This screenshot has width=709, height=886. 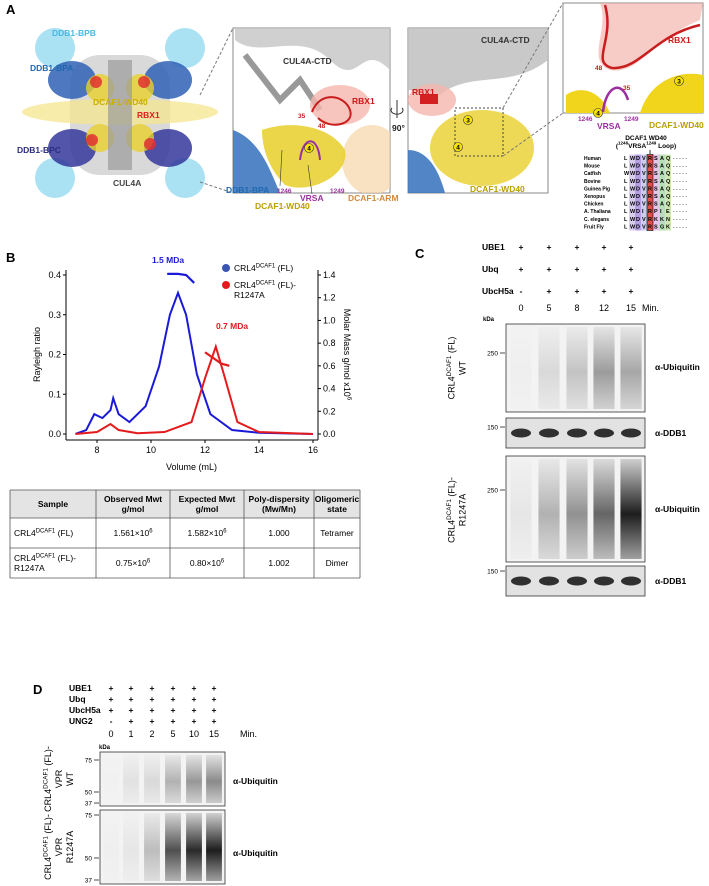 I want to click on structure-label: CUL4A, so click(x=127, y=183).